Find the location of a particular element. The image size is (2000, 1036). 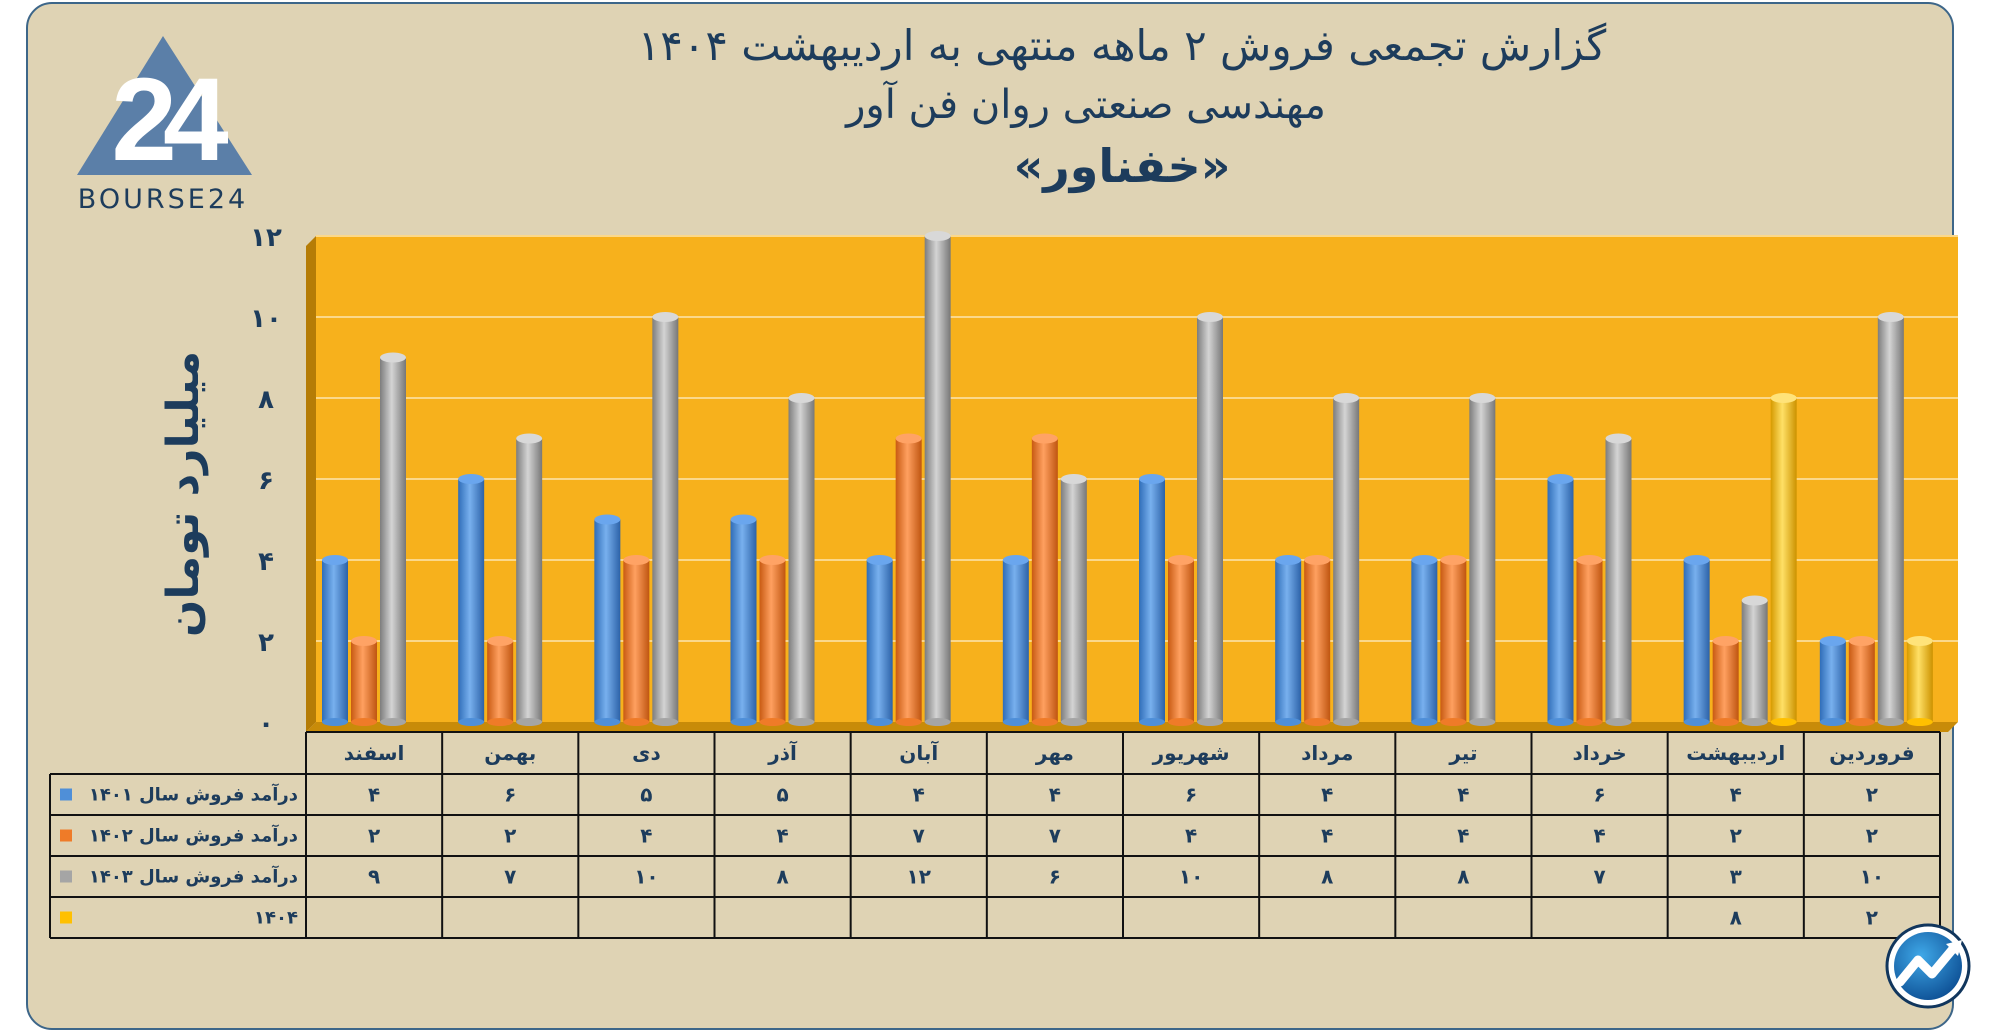

plot-side-wall is located at coordinates (311, 484).